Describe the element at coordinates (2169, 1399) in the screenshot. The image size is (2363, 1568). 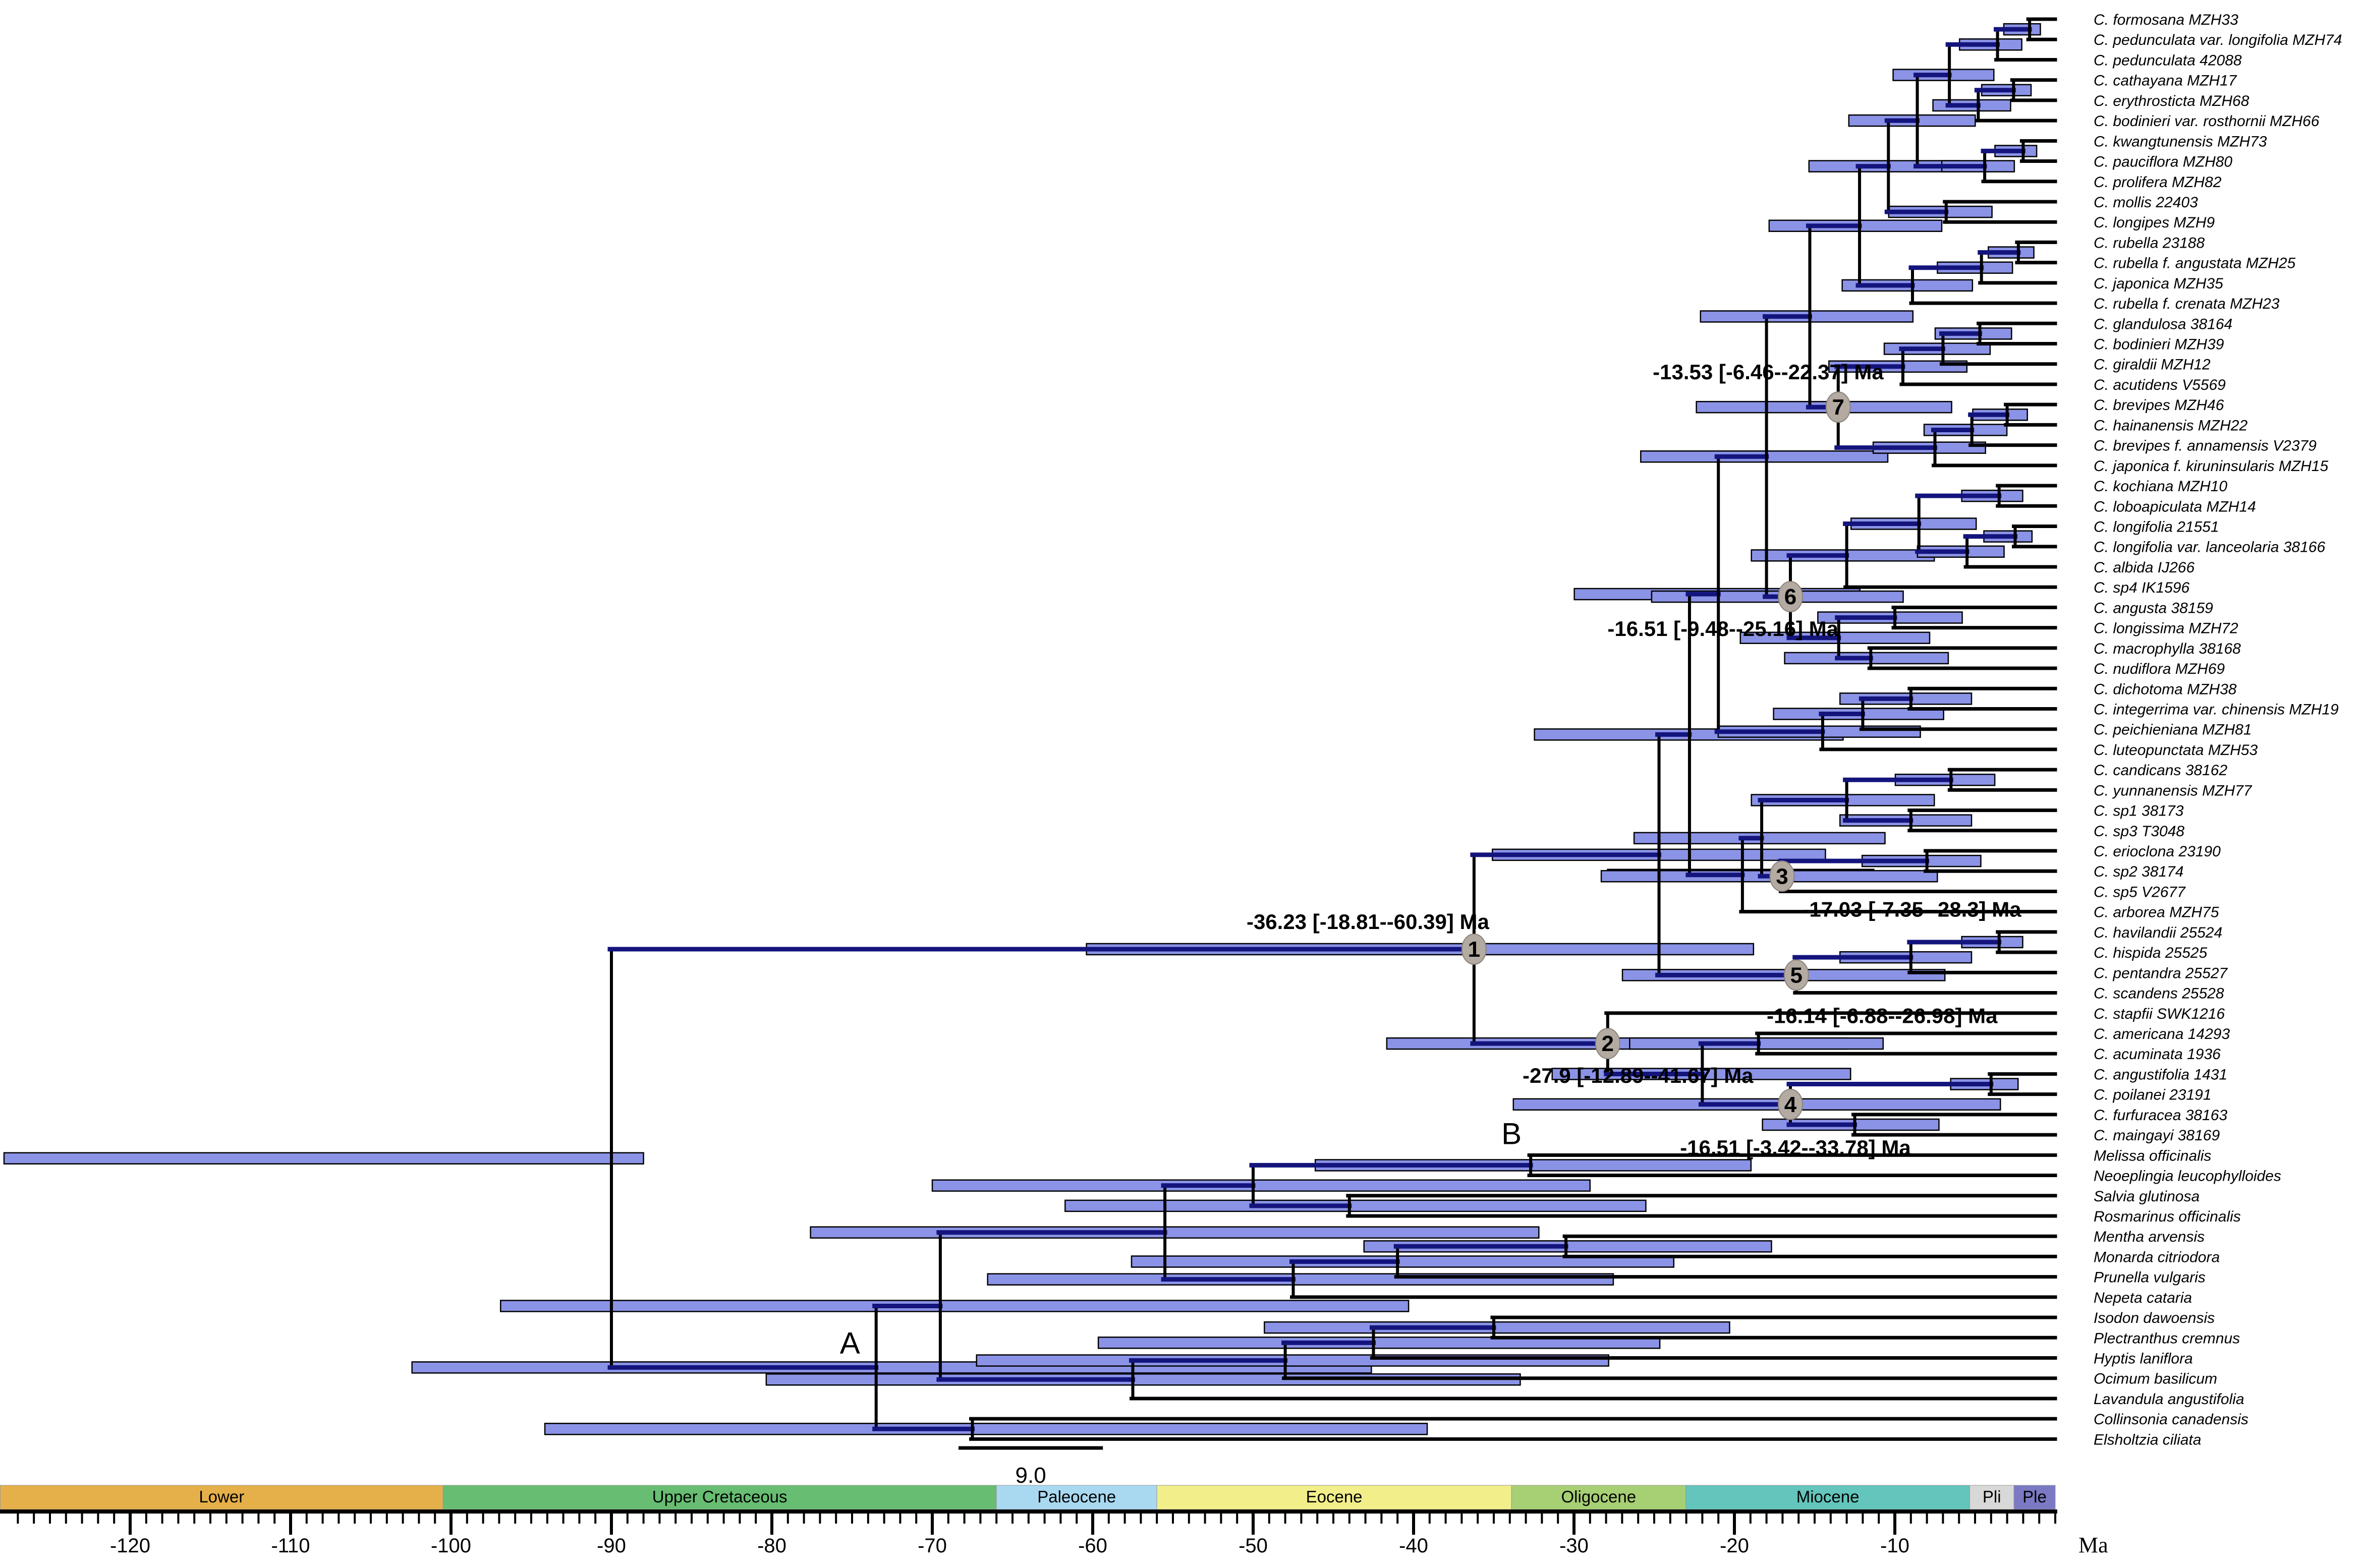
I see `tip-label: Lavandula angustifolia` at that location.